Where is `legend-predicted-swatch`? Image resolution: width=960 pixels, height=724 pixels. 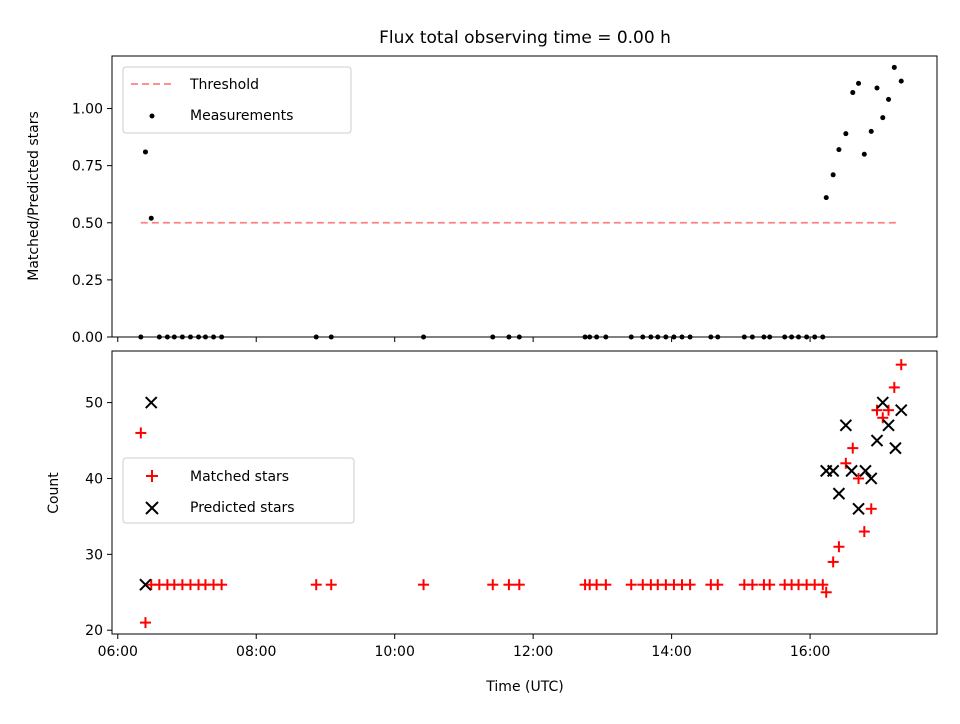
legend-predicted-swatch is located at coordinates (152, 508).